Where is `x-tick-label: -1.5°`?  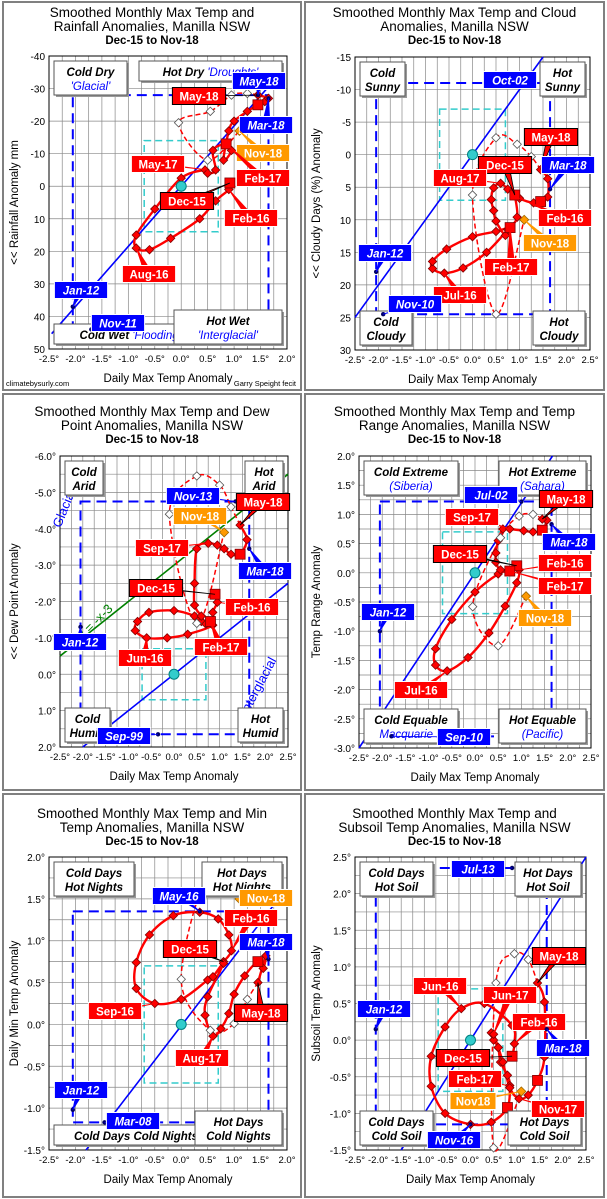
x-tick-label: -1.5° is located at coordinates (106, 757).